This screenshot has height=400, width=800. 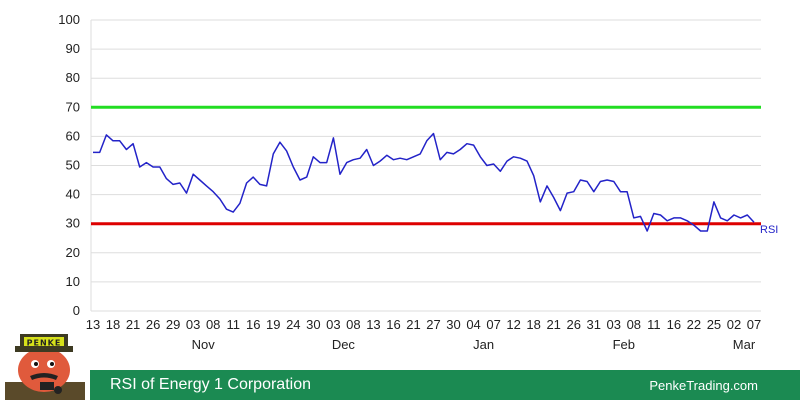 What do you see at coordinates (273, 324) in the screenshot?
I see `x-tick-label: 19` at bounding box center [273, 324].